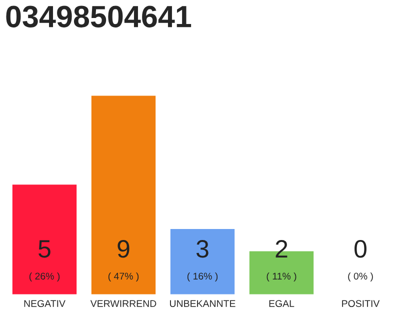  What do you see at coordinates (281, 303) in the screenshot?
I see `x-tick-label: EGAL` at bounding box center [281, 303].